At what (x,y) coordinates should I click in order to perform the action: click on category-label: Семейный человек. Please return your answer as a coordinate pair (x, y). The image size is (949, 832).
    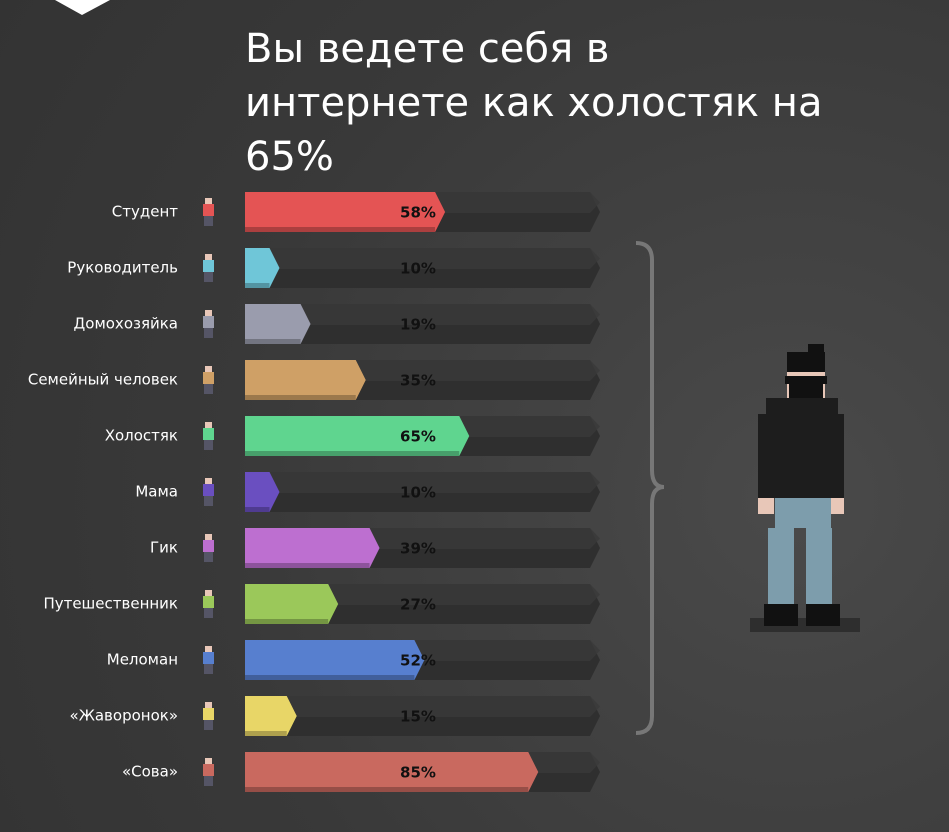
    Looking at the image, I should click on (103, 380).